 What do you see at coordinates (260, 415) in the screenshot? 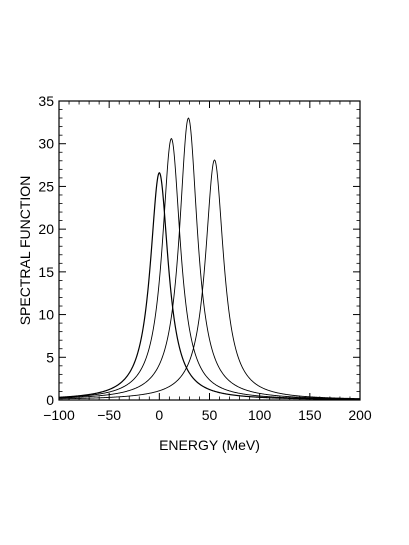
I see `x-tick-label: 100` at bounding box center [260, 415].